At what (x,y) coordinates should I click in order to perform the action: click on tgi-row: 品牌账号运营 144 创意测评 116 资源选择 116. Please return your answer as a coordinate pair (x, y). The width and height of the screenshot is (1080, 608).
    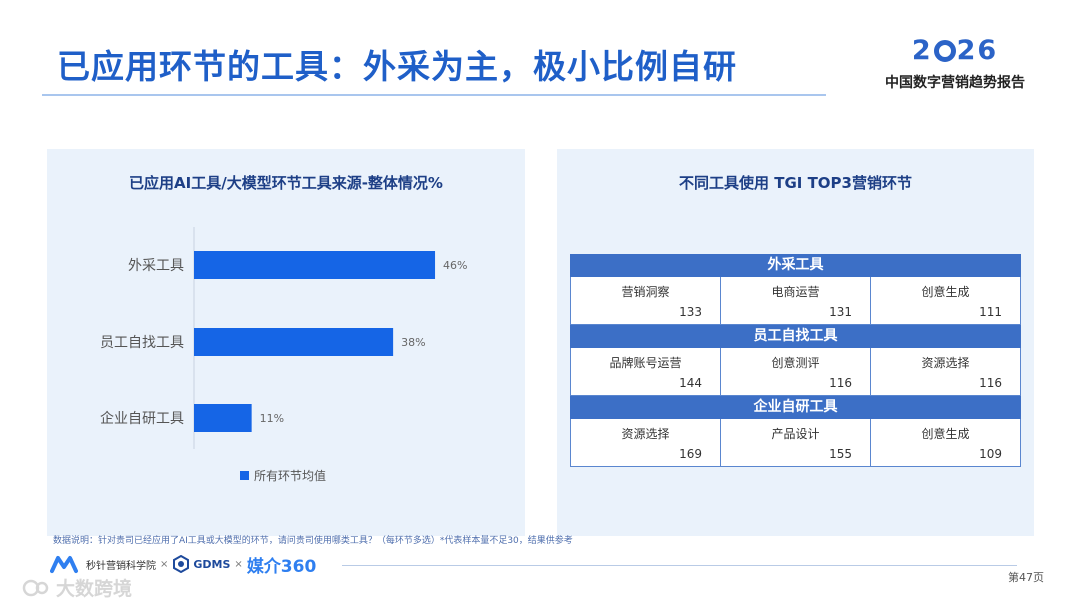
    Looking at the image, I should click on (795, 372).